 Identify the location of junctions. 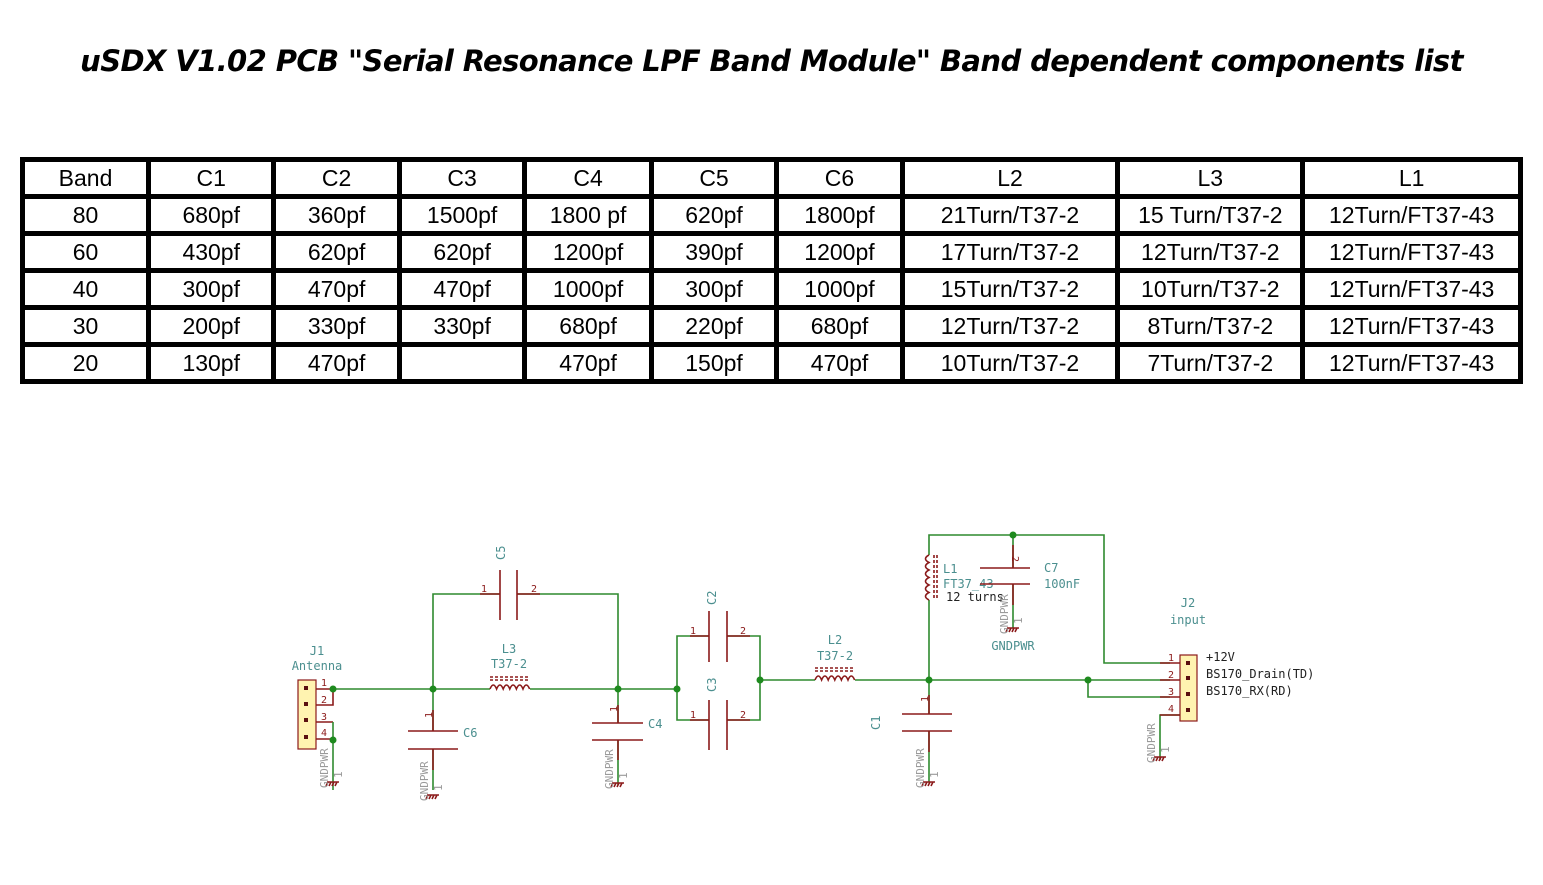
(710, 637).